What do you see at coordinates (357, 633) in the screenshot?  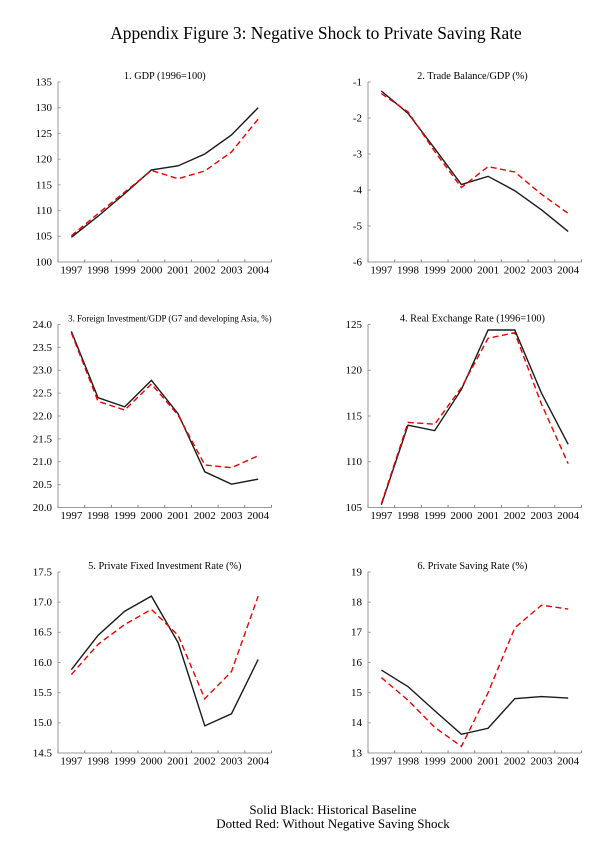 I see `svg-text: 17` at bounding box center [357, 633].